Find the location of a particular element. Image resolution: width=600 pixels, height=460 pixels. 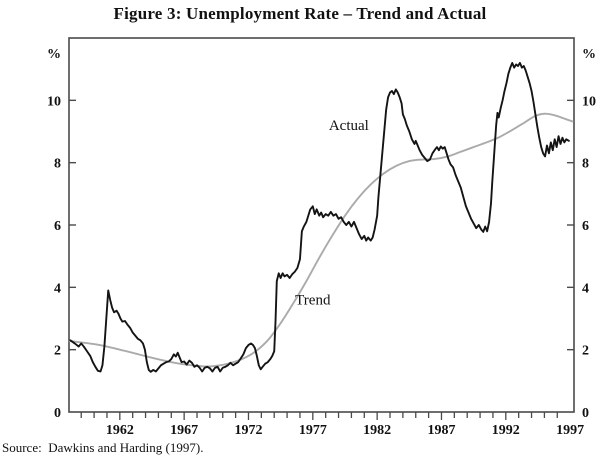

x-tick-label-1992: 1992 is located at coordinates (506, 430).